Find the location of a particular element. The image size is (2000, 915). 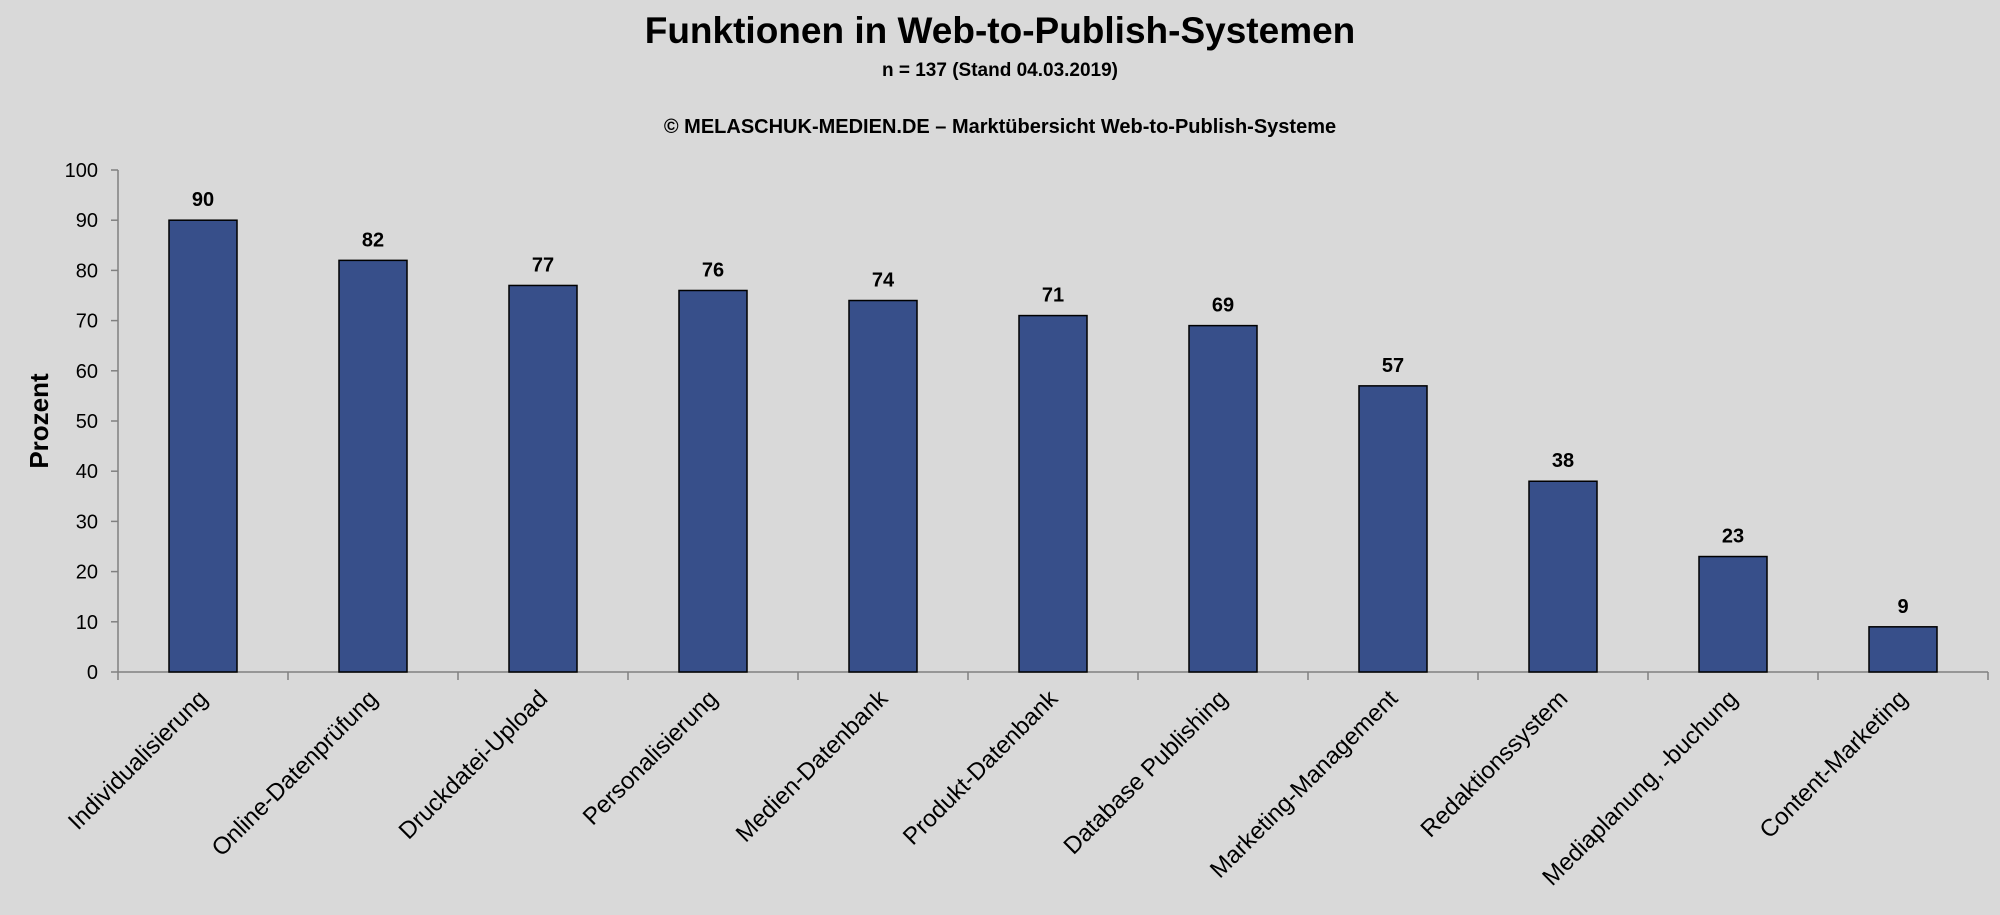

y-tick-label: 60 is located at coordinates (87, 372).